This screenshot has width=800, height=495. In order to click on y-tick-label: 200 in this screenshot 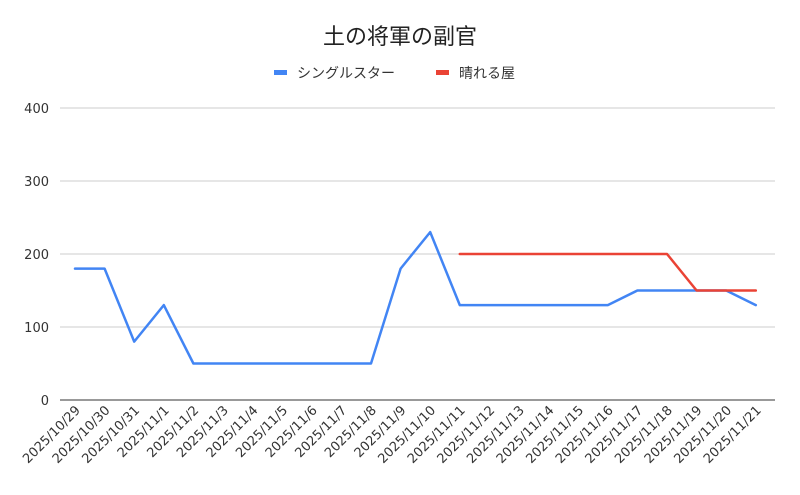, I will do `click(36, 255)`.